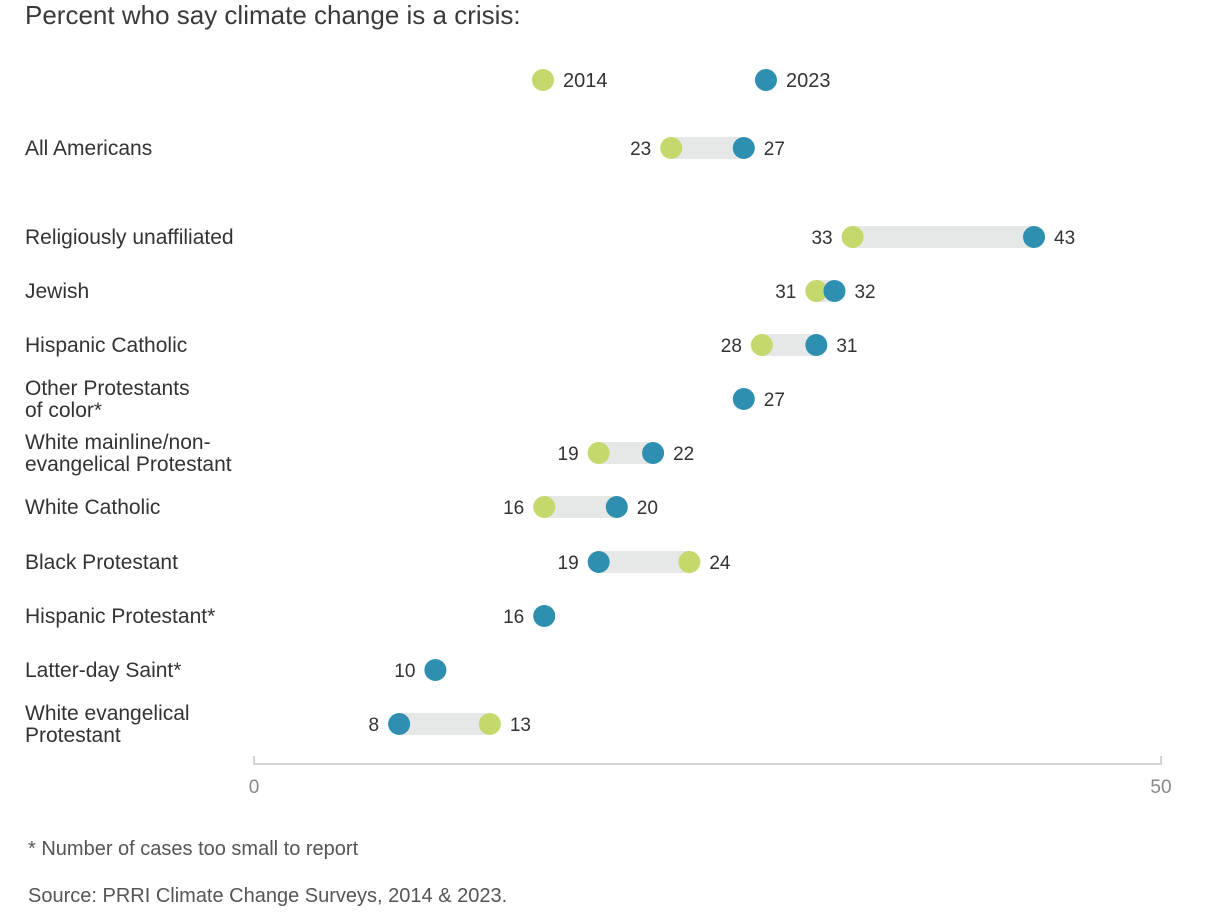 The width and height of the screenshot is (1208, 917). I want to click on category-label-line: Protestant, so click(73, 735).